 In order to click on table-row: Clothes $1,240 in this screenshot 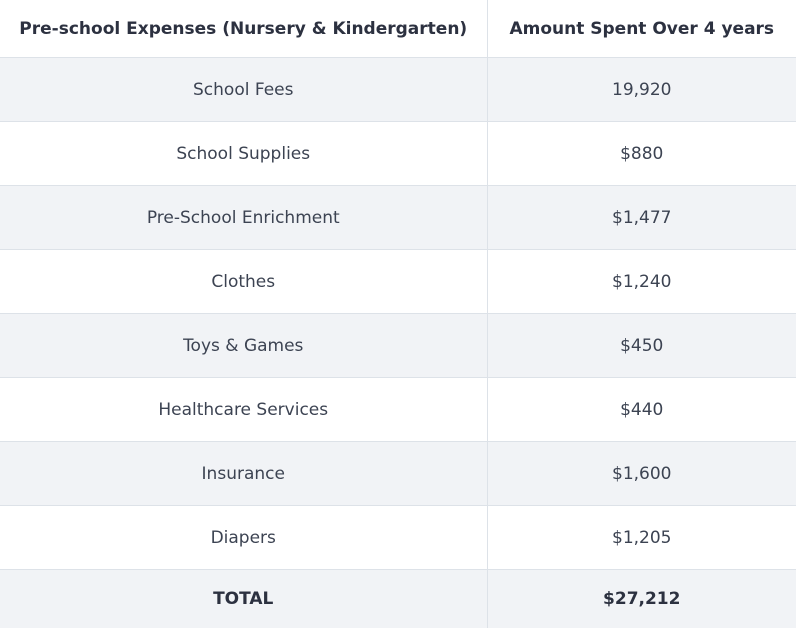, I will do `click(398, 281)`.